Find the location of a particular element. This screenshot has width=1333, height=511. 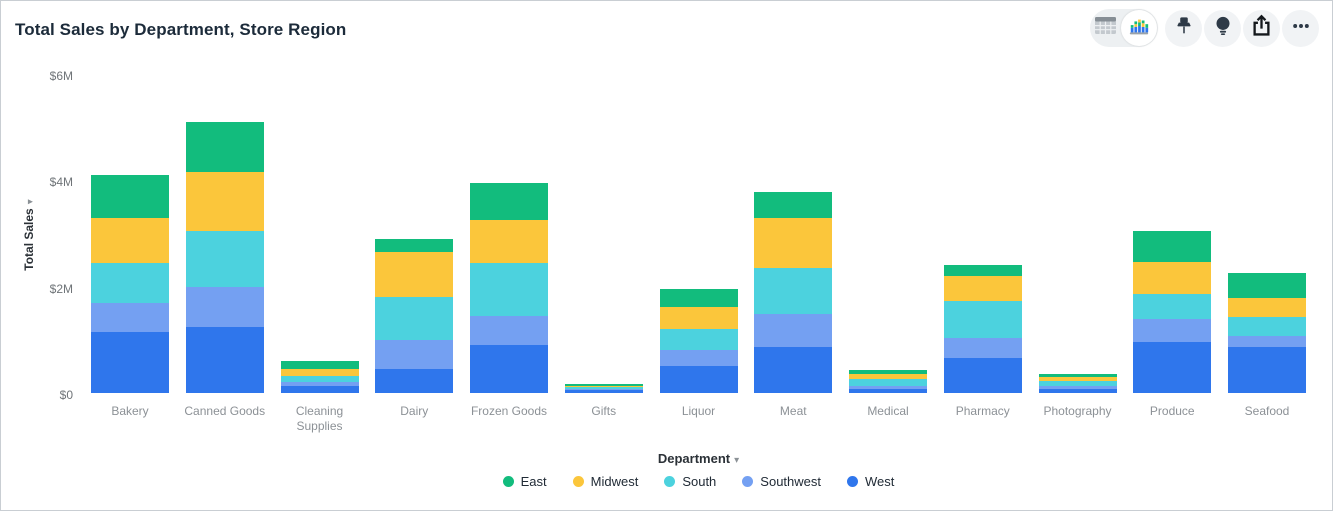

bar-meat is located at coordinates (793, 292).